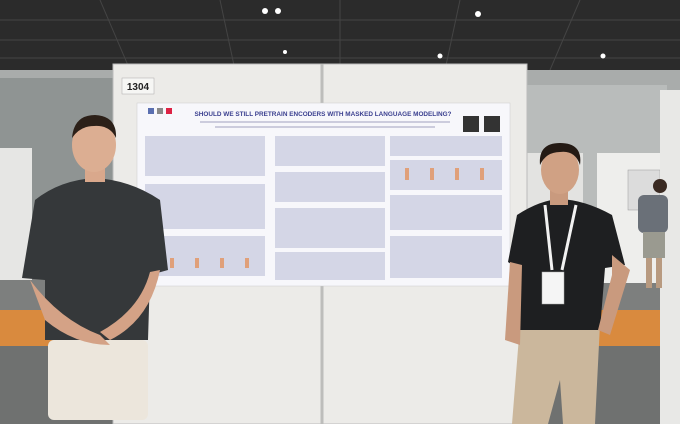 Image resolution: width=680 pixels, height=424 pixels. Describe the element at coordinates (653, 233) in the screenshot. I see `background-person` at that location.